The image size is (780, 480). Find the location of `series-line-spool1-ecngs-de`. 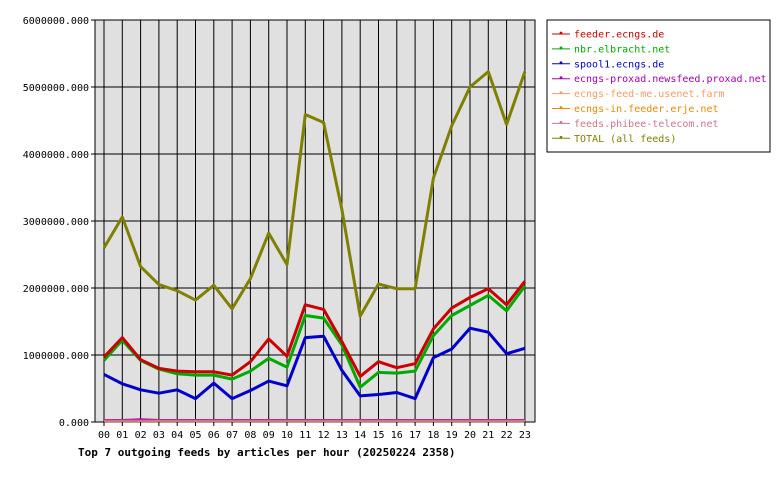

series-line-spool1-ecngs-de is located at coordinates (314, 363).